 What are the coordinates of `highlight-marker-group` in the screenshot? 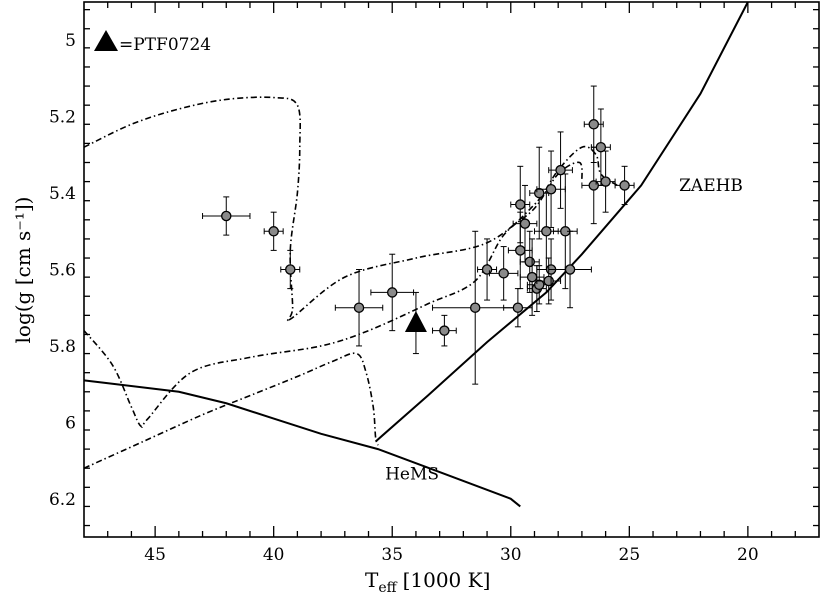 It's located at (415, 323).